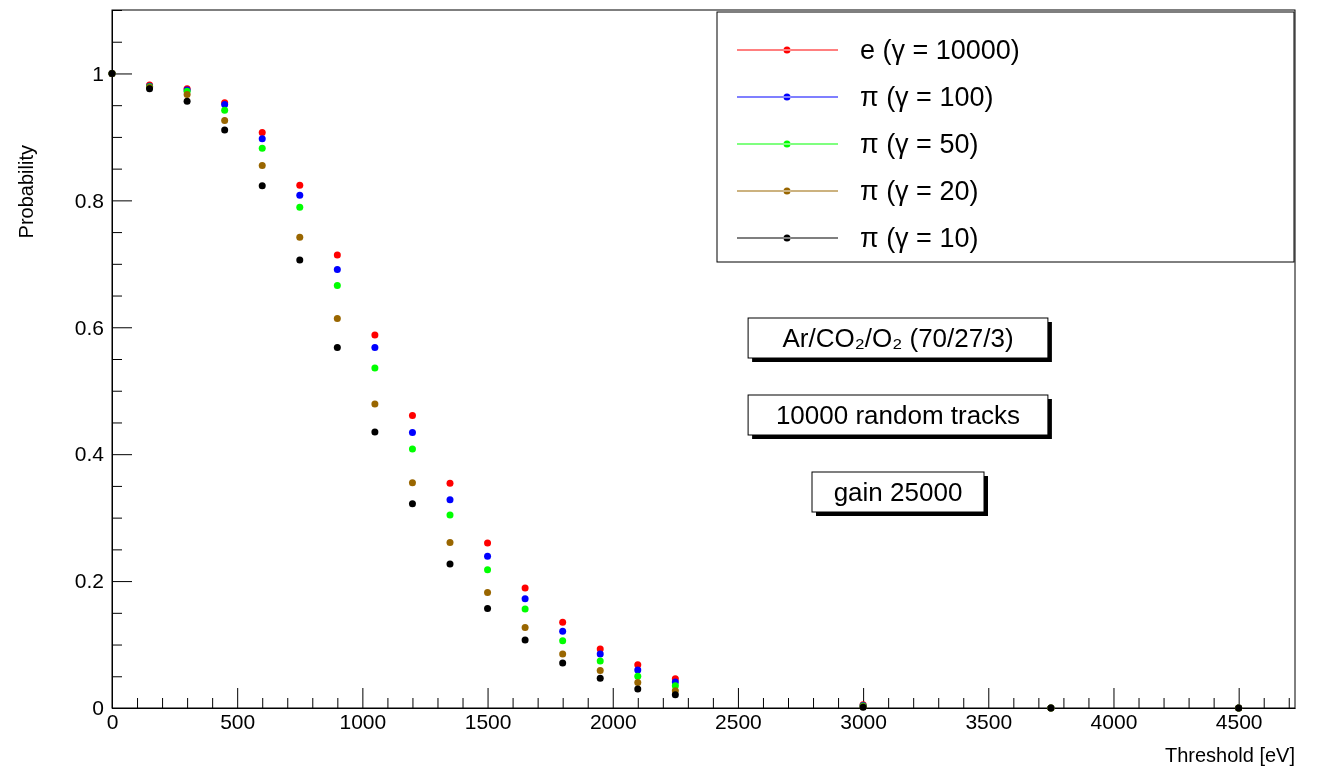 Image resolution: width=1325 pixels, height=770 pixels. I want to click on y-tick-label: 1, so click(98, 73).